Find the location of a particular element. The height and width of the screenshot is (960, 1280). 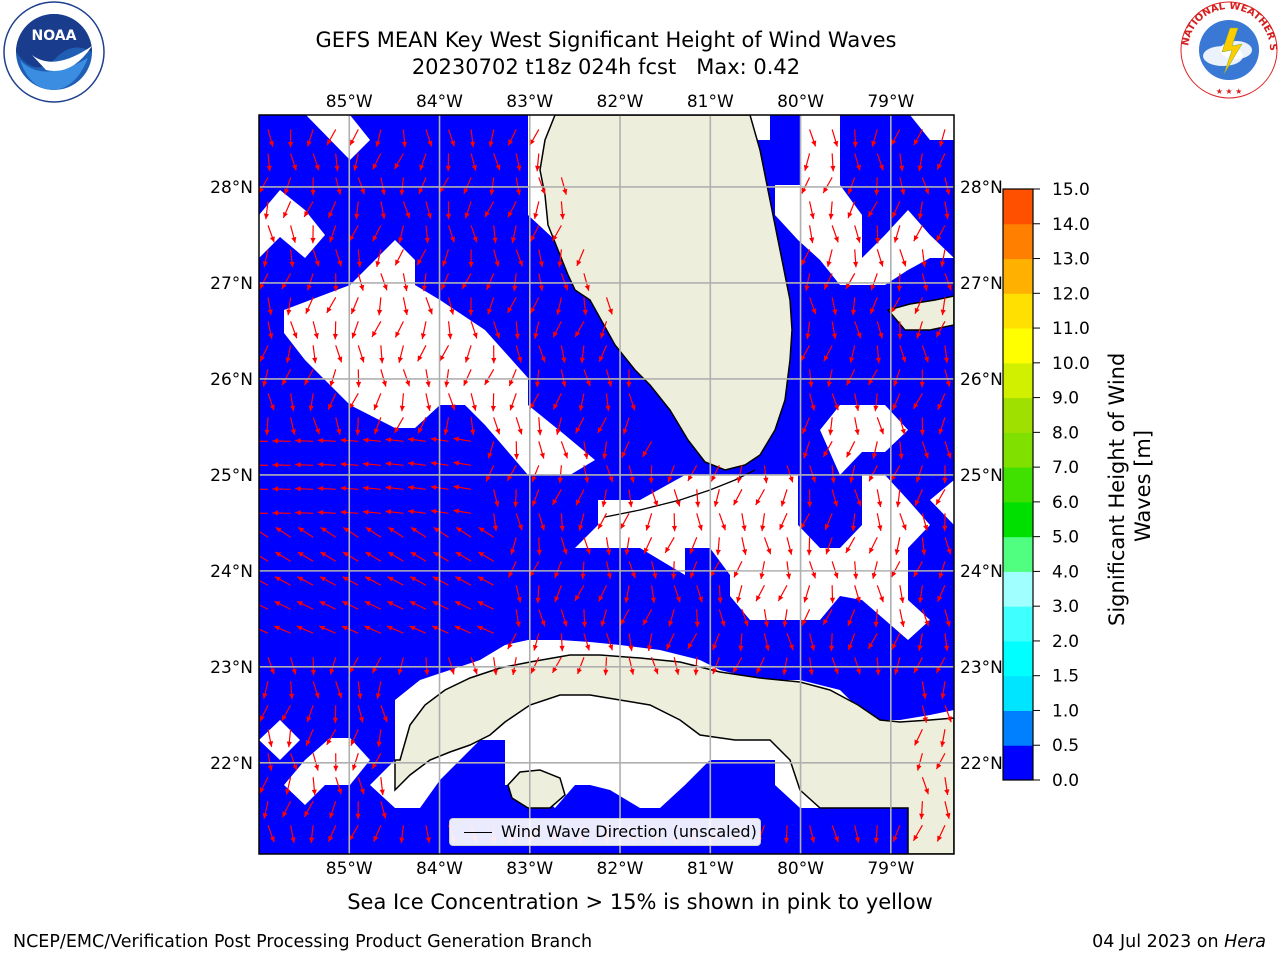

noaa-logo: NOAA is located at coordinates (54, 52).